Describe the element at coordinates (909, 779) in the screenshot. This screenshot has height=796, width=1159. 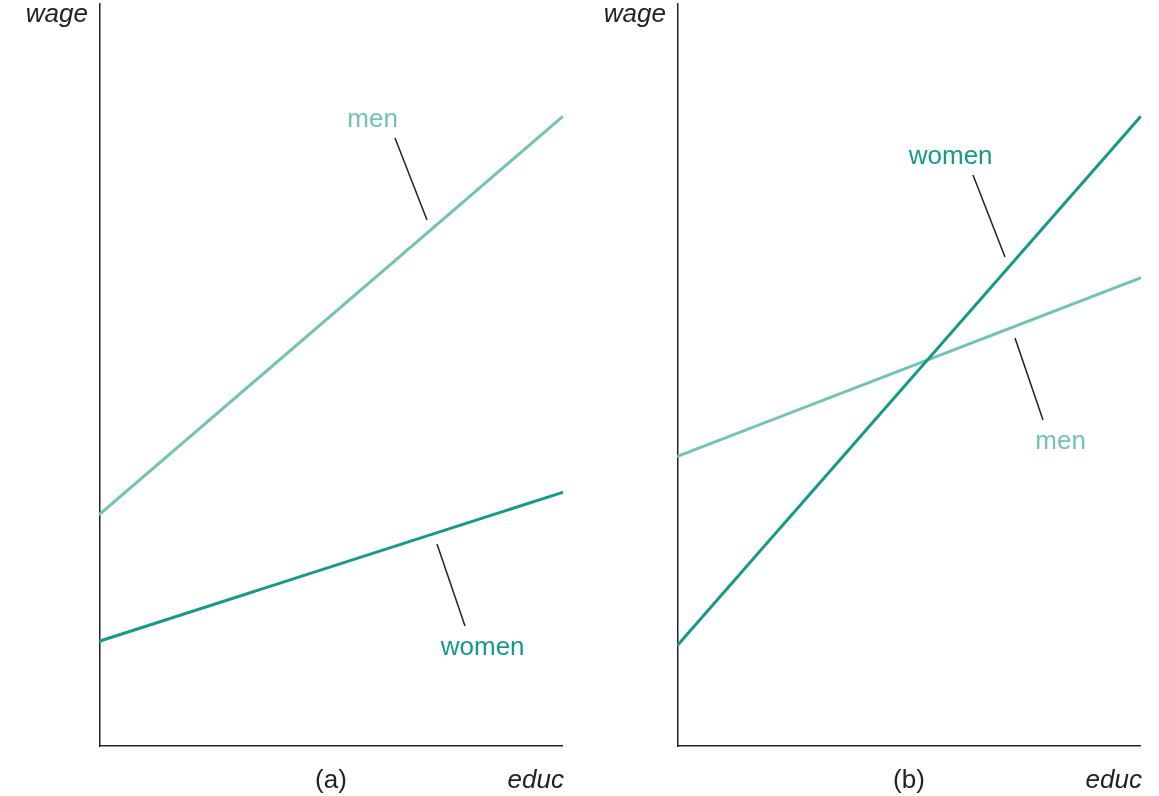
I see `text: (b)` at that location.